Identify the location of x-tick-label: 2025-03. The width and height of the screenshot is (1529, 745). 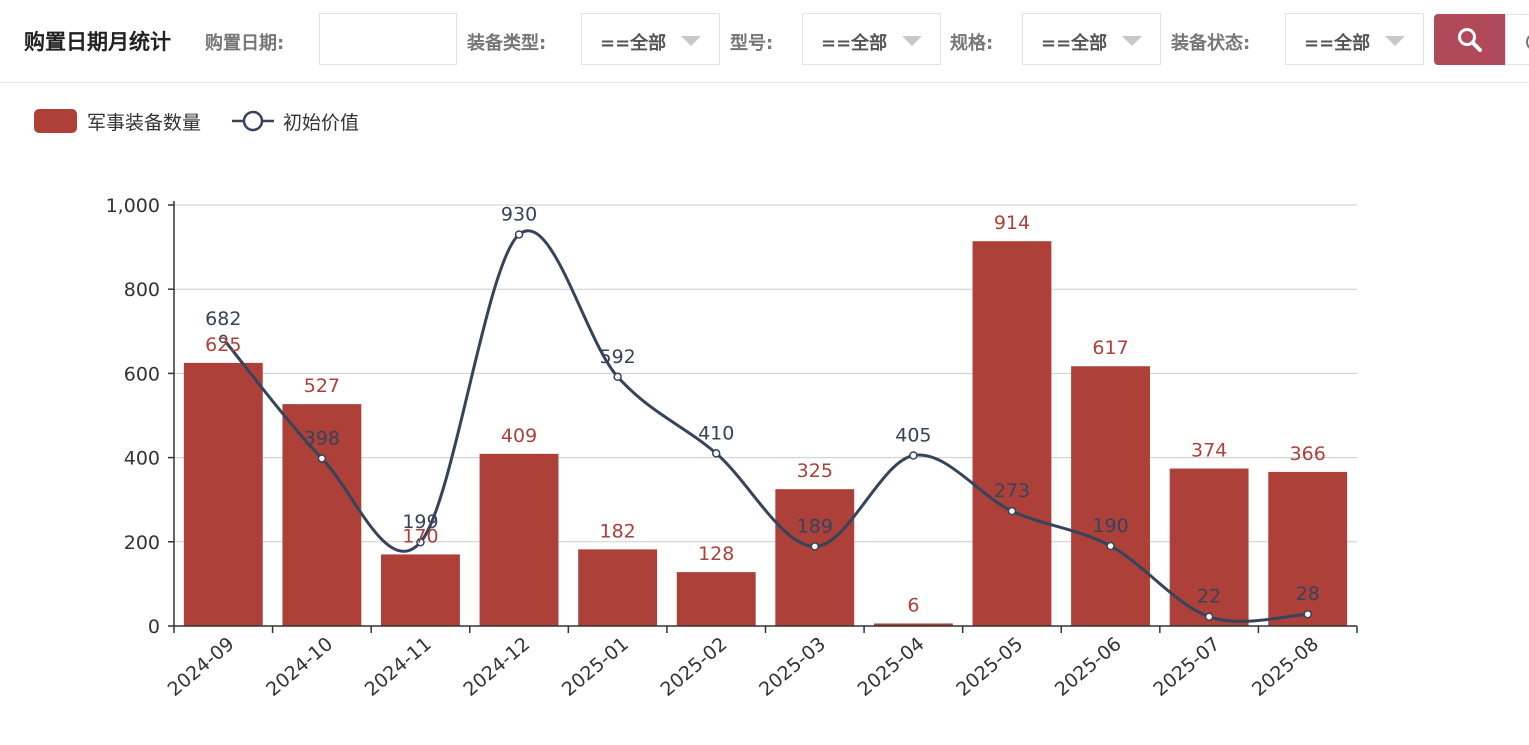
(792, 667).